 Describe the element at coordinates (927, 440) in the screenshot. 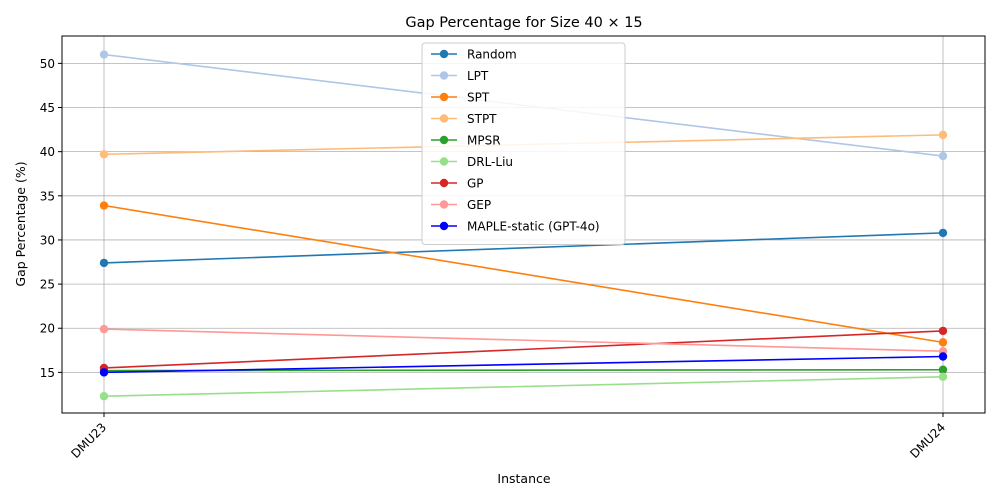

I see `x-tick-label: DMU24` at that location.